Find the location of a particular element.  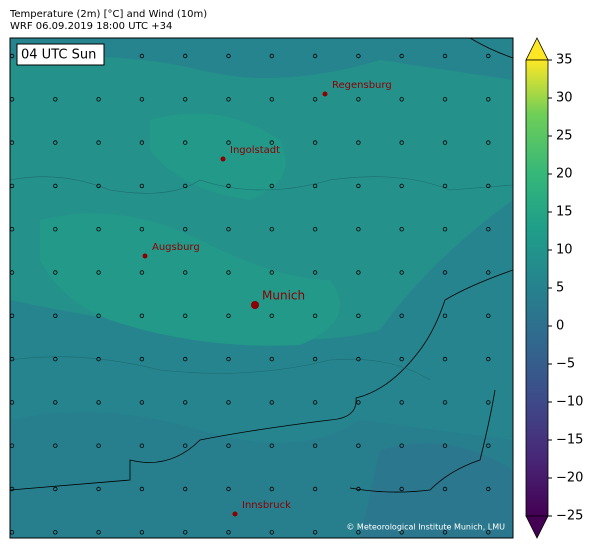

time-label: 04 UTC Sun is located at coordinates (58, 55).